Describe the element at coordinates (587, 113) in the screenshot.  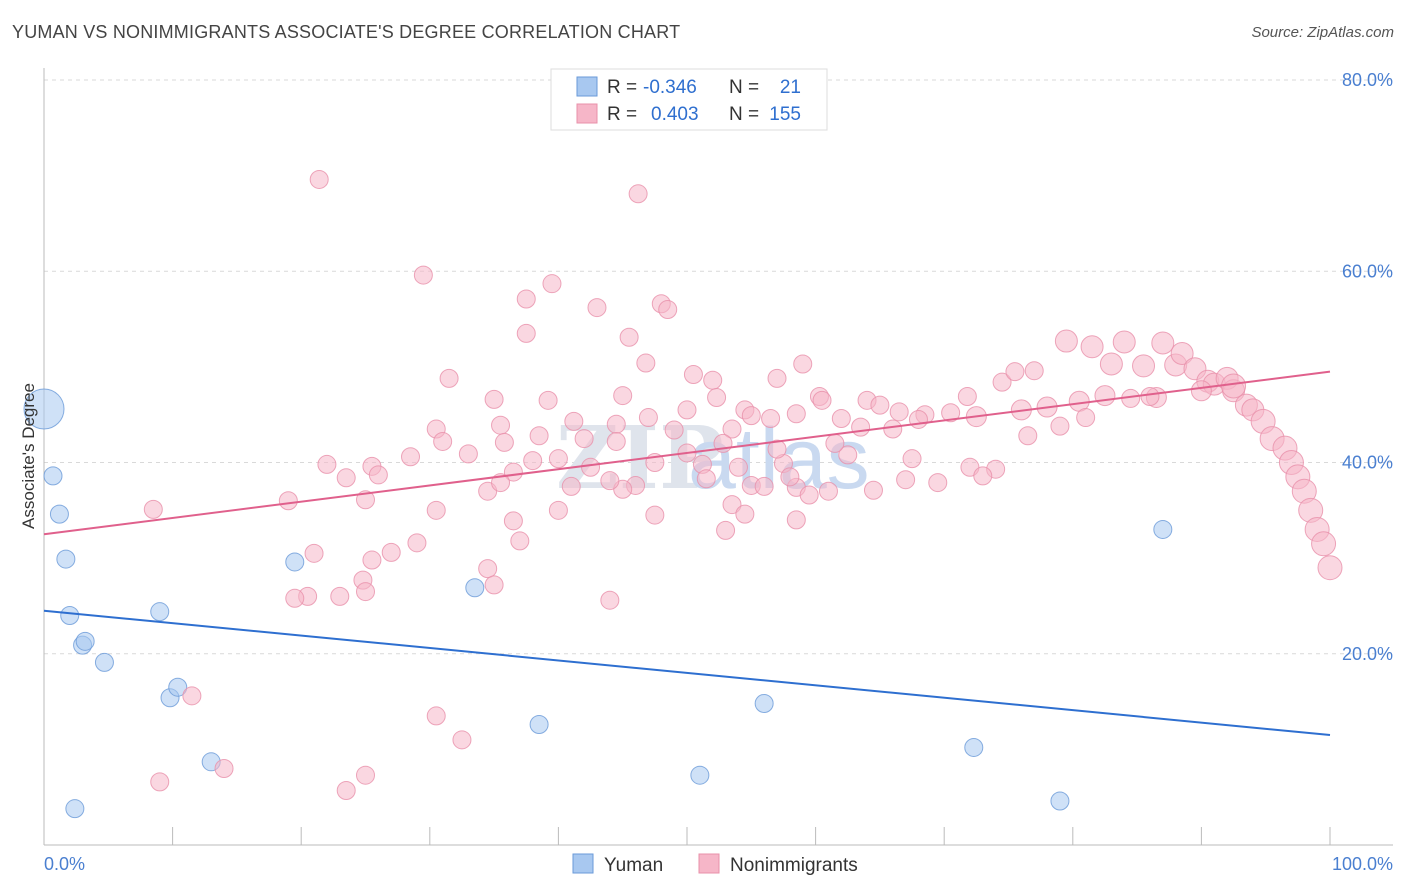
I see `legend-swatch-nonimmigrants` at that location.